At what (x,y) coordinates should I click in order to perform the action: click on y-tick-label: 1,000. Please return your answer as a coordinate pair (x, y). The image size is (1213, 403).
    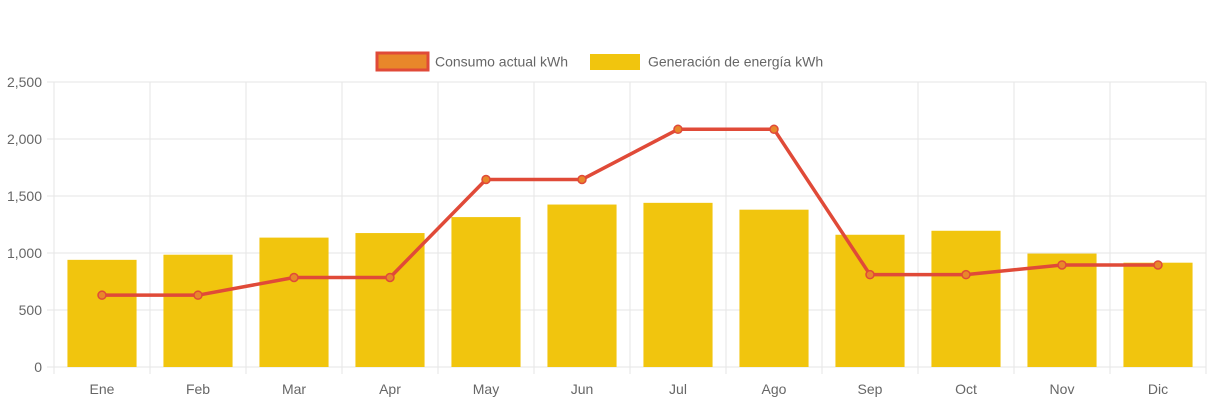
    Looking at the image, I should click on (24, 253).